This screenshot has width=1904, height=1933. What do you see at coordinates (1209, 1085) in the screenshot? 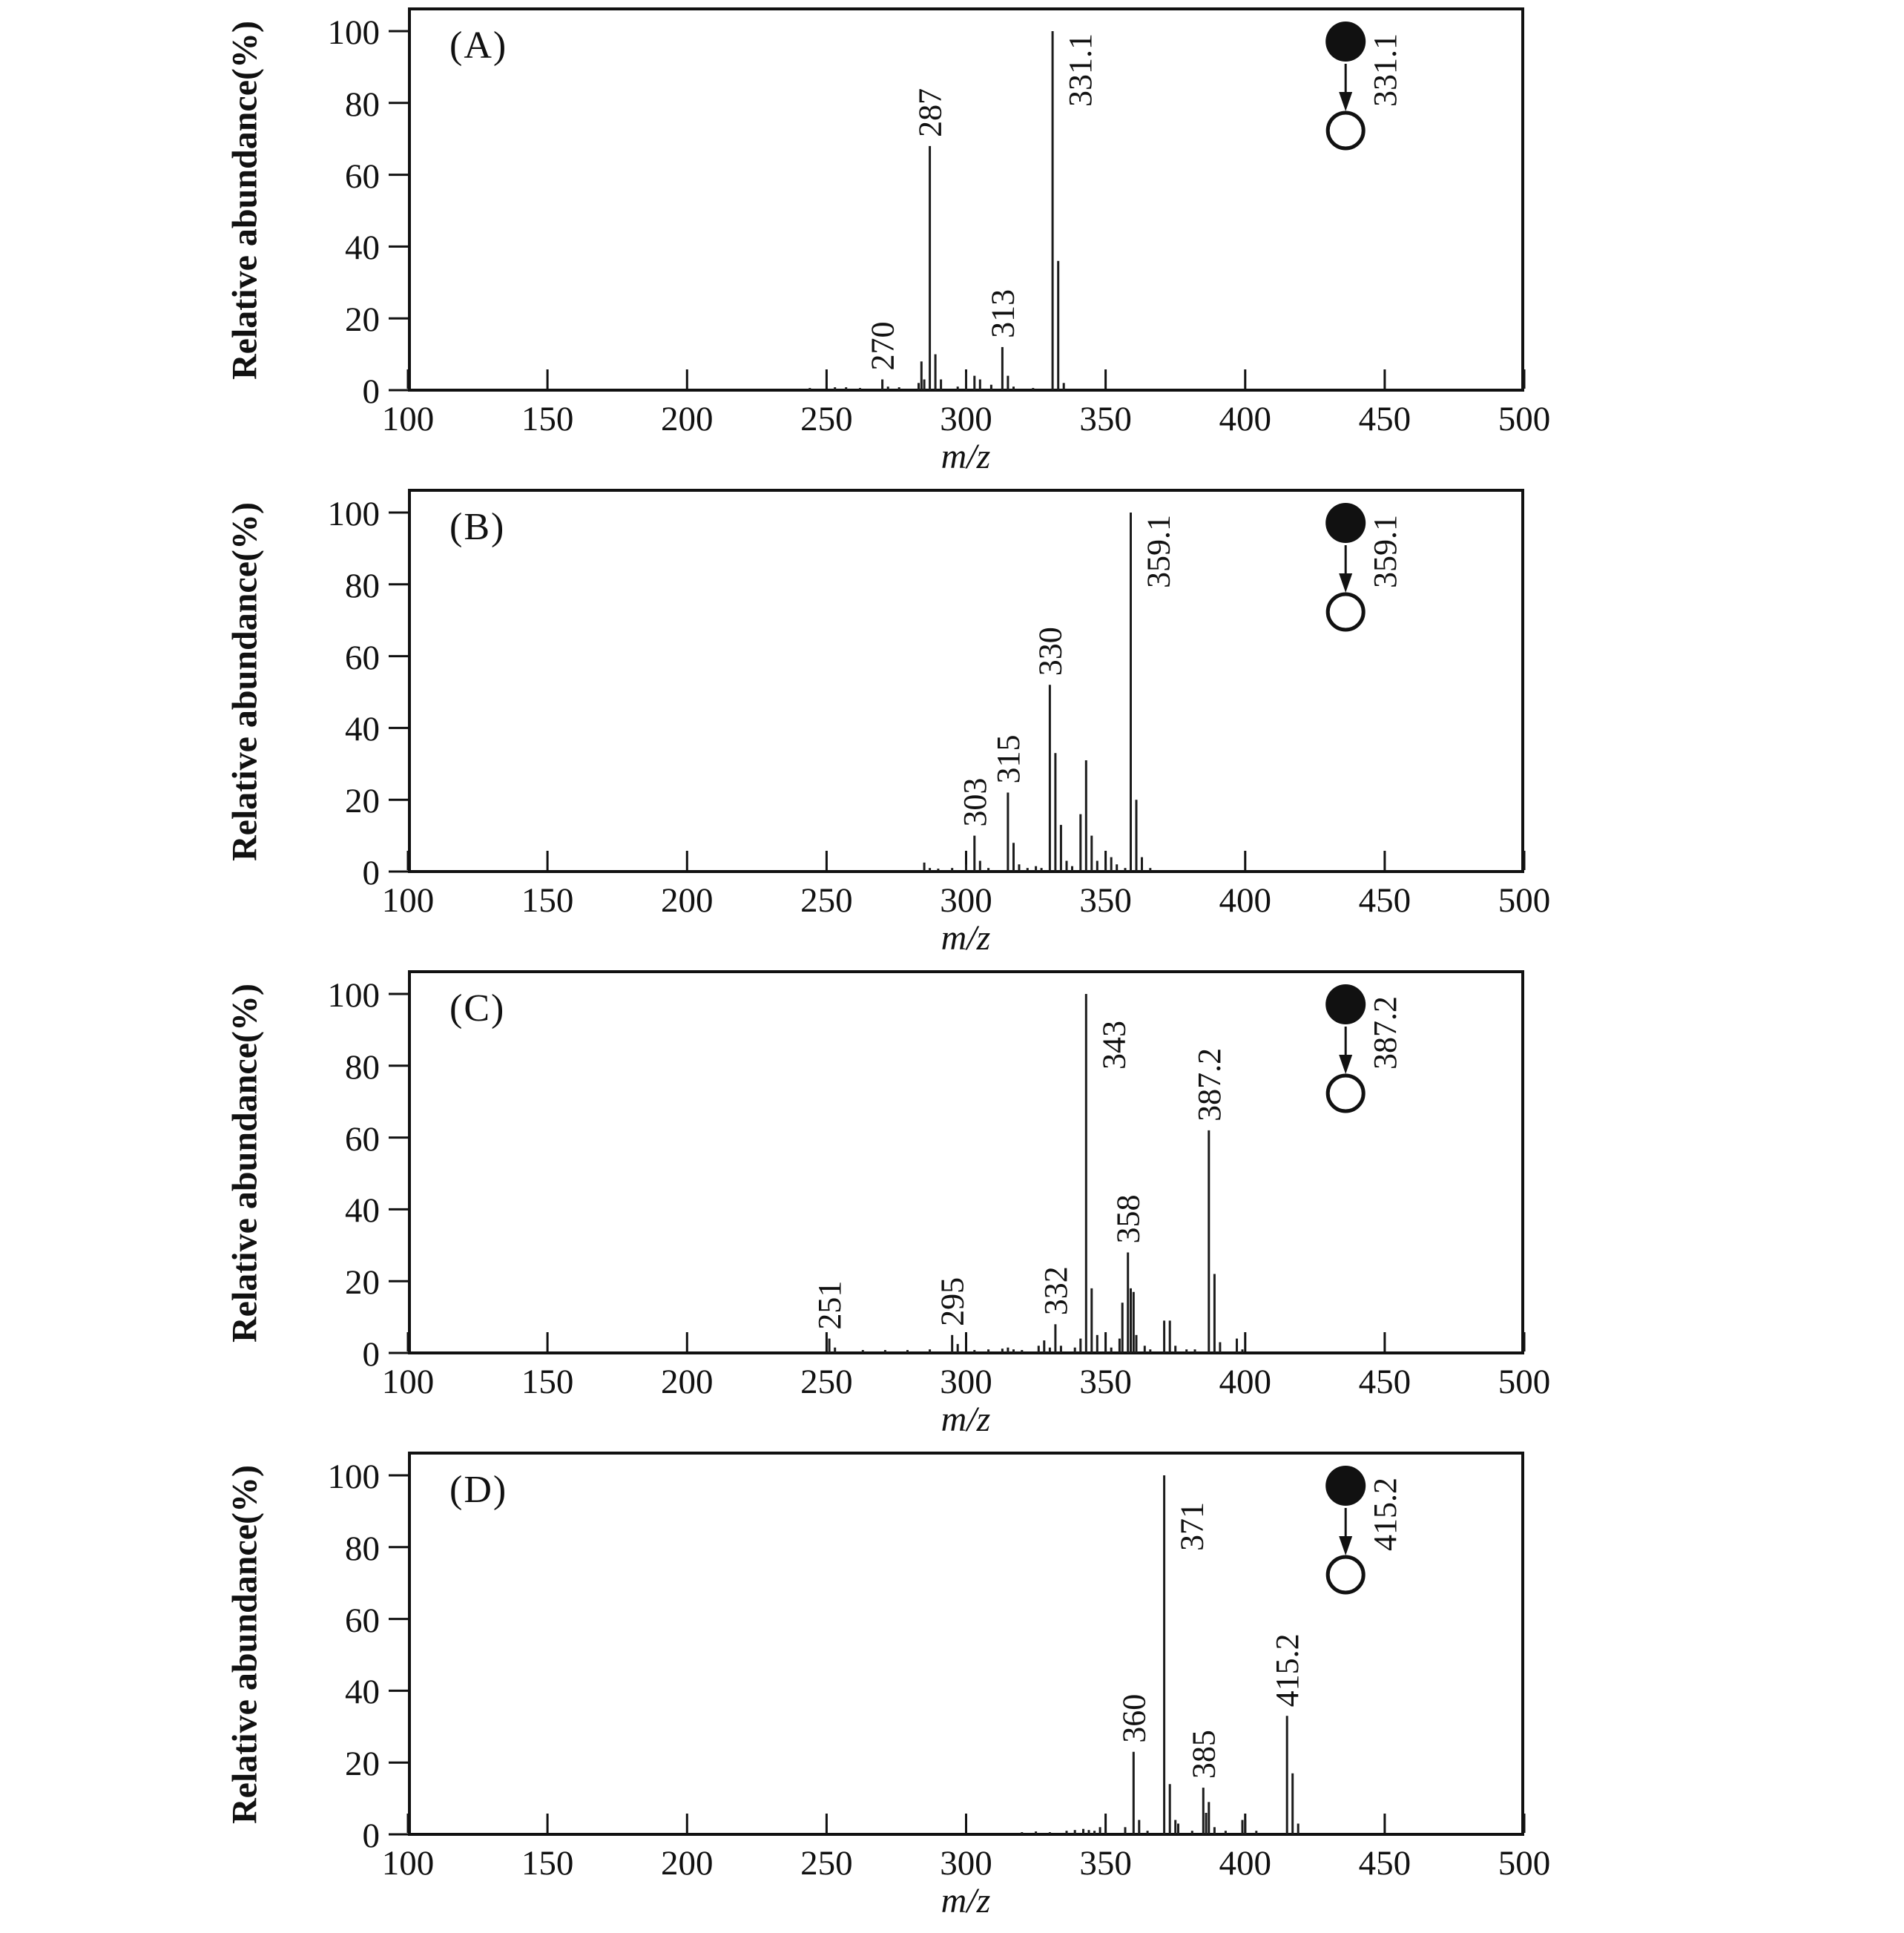
I see `peak-label: 387.2` at bounding box center [1209, 1085].